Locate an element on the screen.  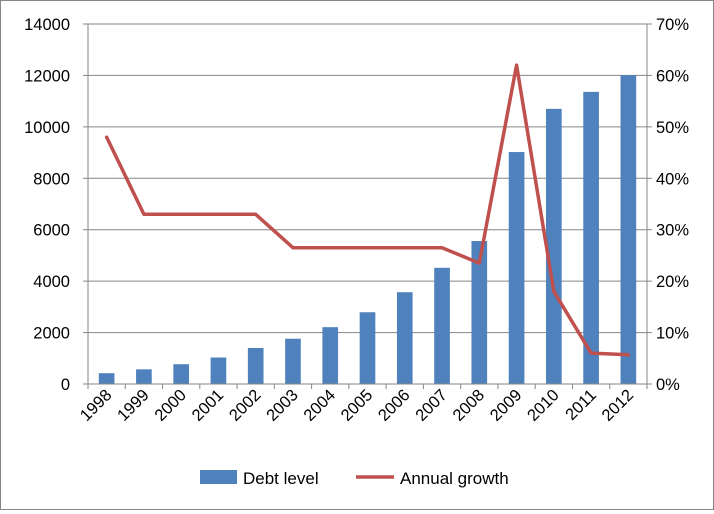
x-tick-label: 2002 is located at coordinates (245, 405).